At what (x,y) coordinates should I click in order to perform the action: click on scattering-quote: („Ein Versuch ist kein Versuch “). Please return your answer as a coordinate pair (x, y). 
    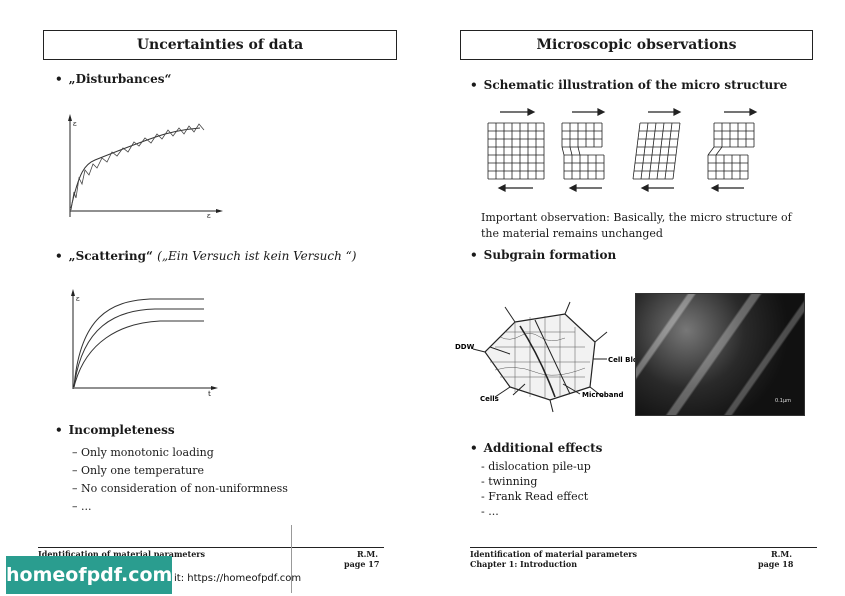
    Looking at the image, I should click on (257, 256).